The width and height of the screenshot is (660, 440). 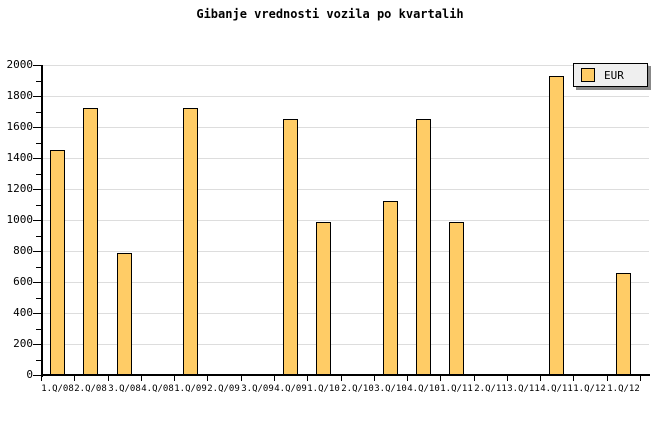 What do you see at coordinates (456, 299) in the screenshot?
I see `bar-1.Q/11-12` at bounding box center [456, 299].